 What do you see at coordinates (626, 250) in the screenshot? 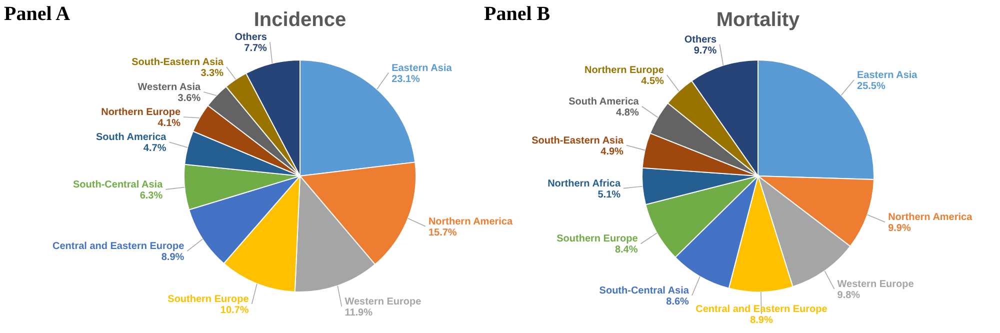
I see `data-label: 8.4%` at bounding box center [626, 250].